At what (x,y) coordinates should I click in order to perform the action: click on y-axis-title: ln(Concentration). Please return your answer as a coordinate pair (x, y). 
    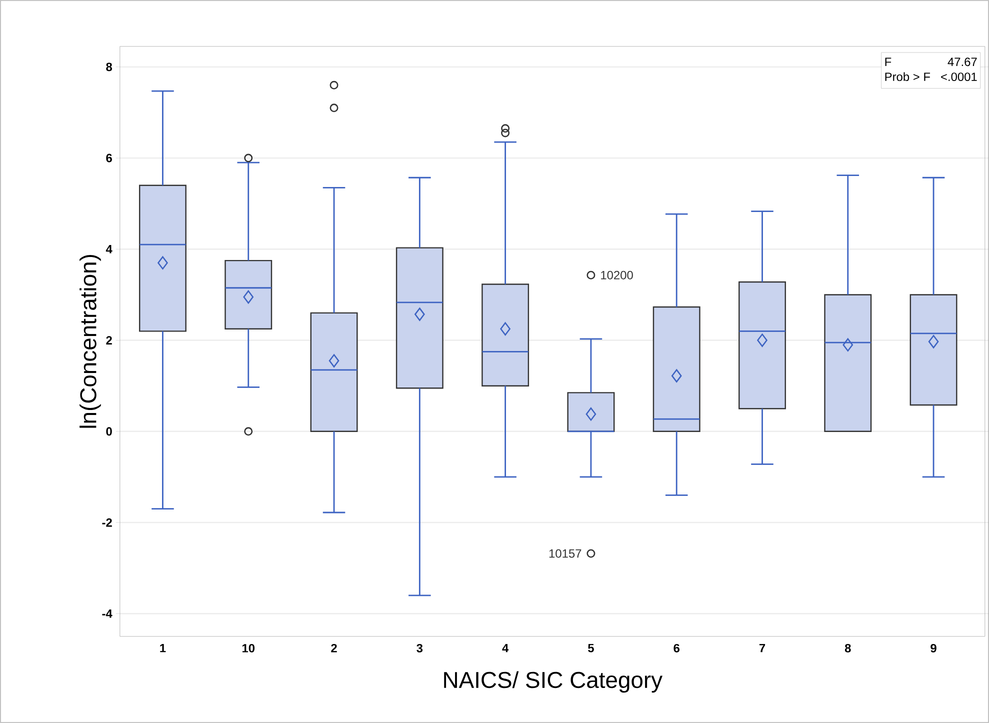
    Looking at the image, I should click on (90, 341).